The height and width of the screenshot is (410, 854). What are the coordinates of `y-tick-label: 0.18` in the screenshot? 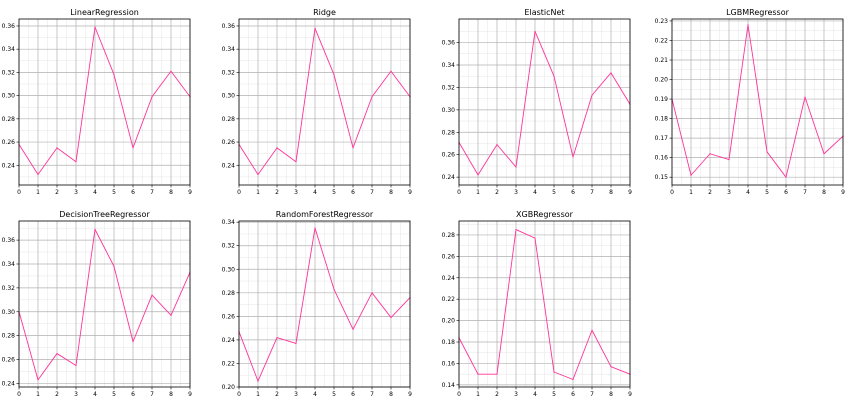 It's located at (449, 342).